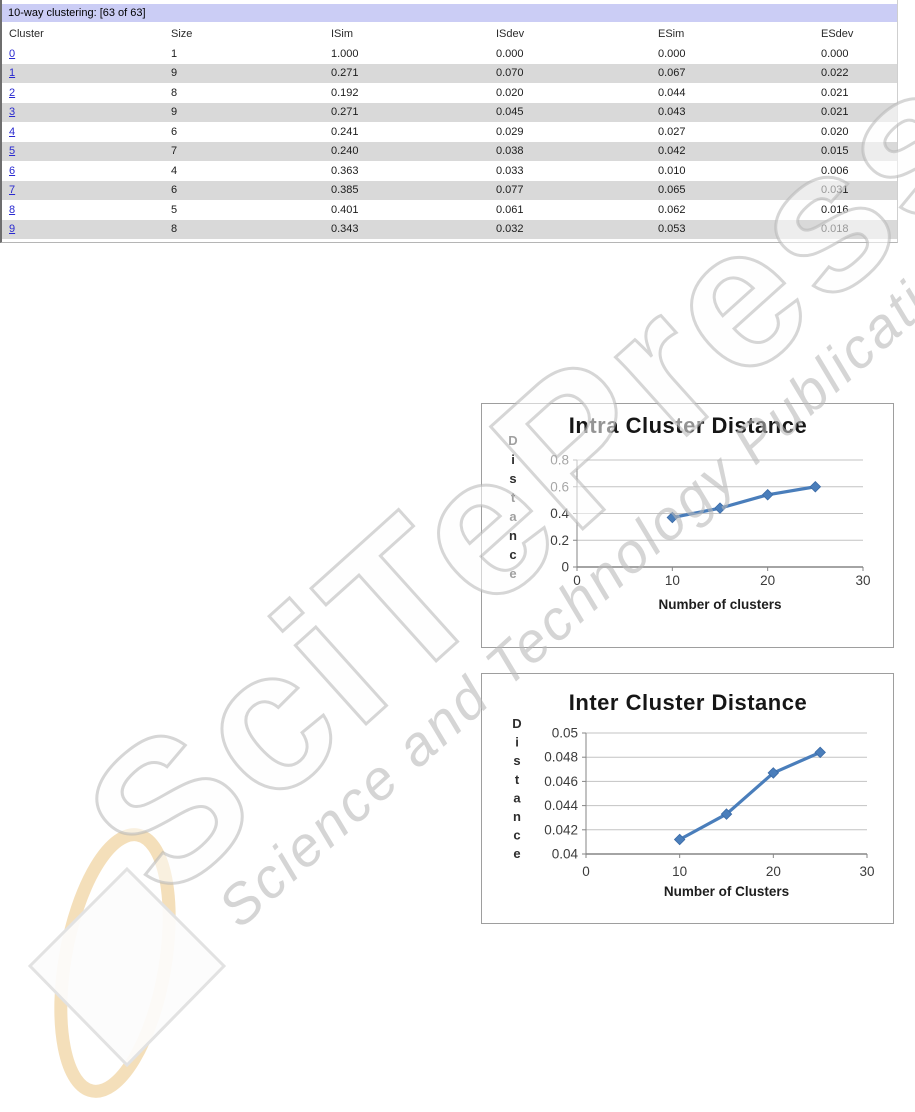 This screenshot has height=1112, width=915. I want to click on cluster-link: 3, so click(12, 112).